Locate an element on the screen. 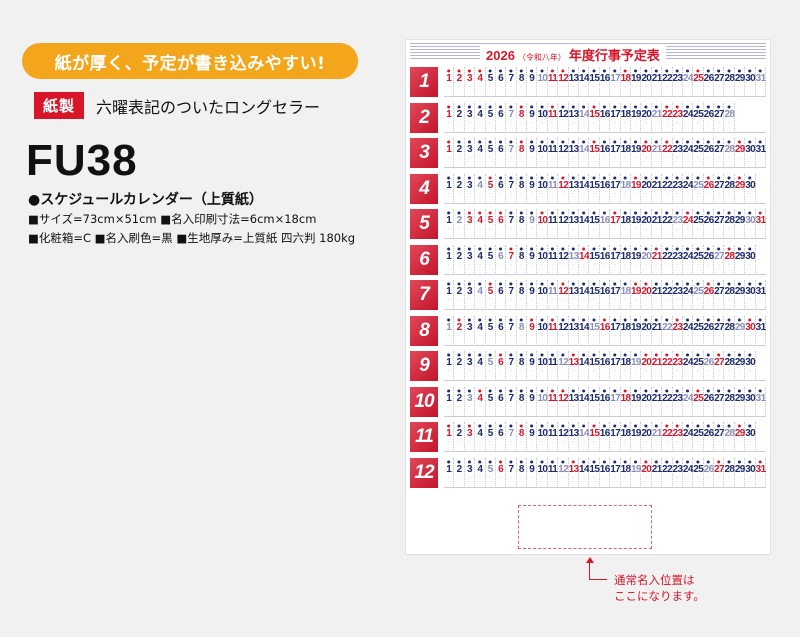  day-cell: ● 8 ·· is located at coordinates (522, 82).